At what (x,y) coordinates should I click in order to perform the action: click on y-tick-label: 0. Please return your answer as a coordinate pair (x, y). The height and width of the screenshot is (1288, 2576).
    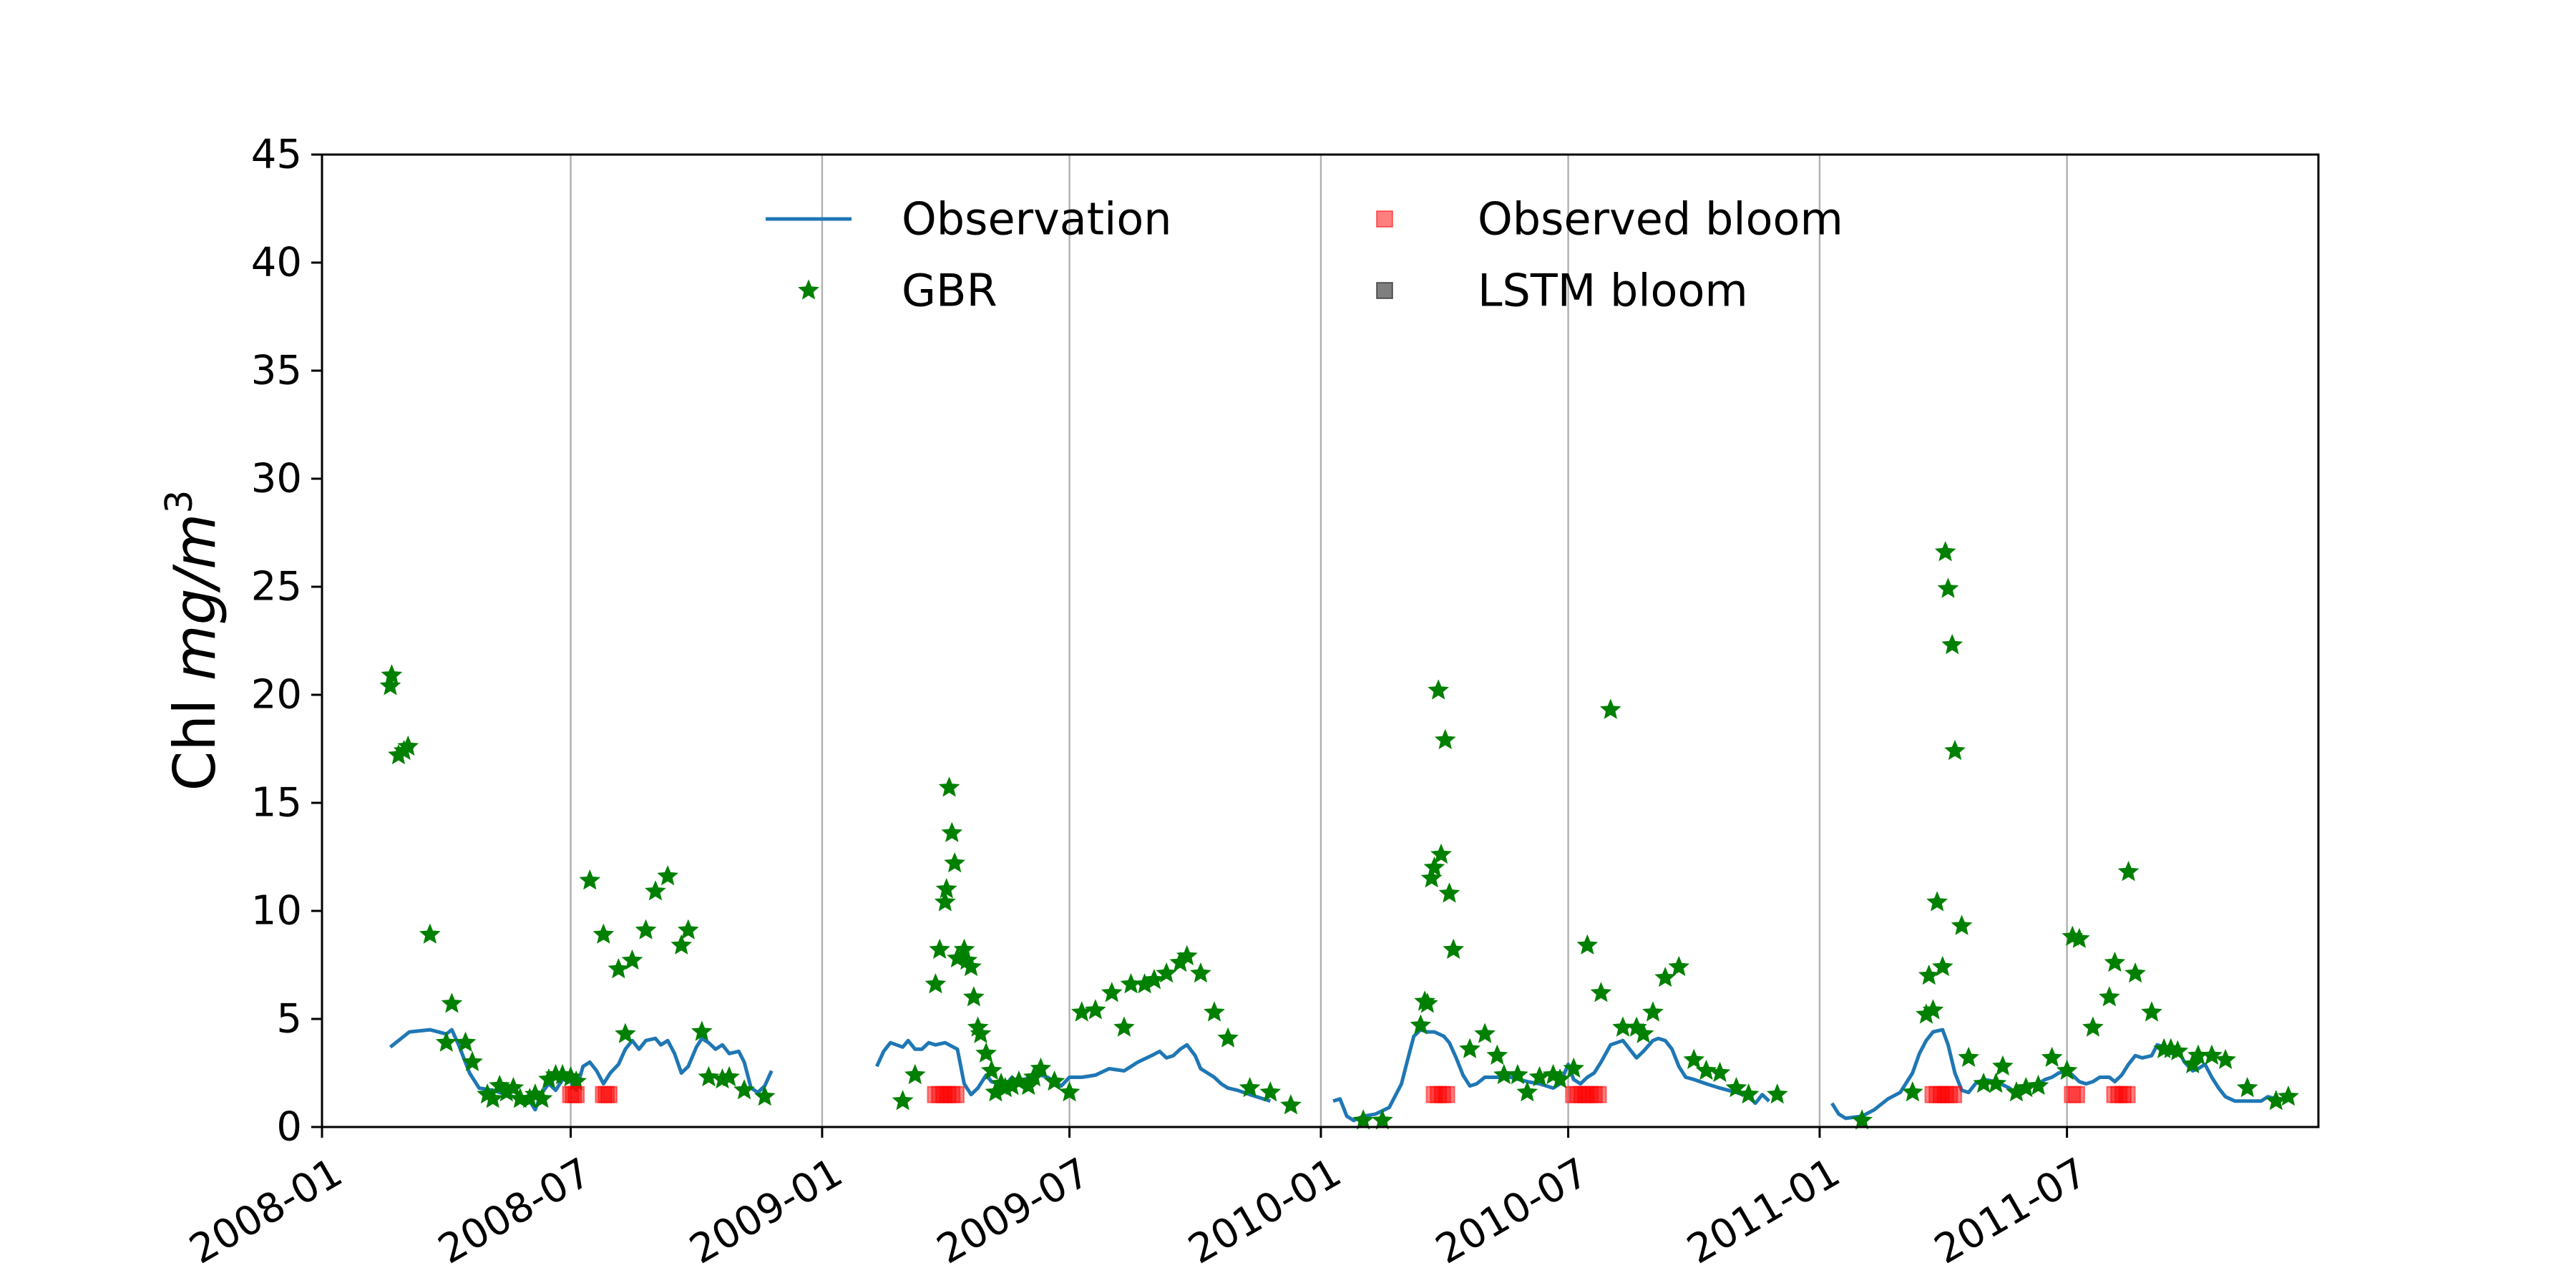
    Looking at the image, I should click on (289, 1127).